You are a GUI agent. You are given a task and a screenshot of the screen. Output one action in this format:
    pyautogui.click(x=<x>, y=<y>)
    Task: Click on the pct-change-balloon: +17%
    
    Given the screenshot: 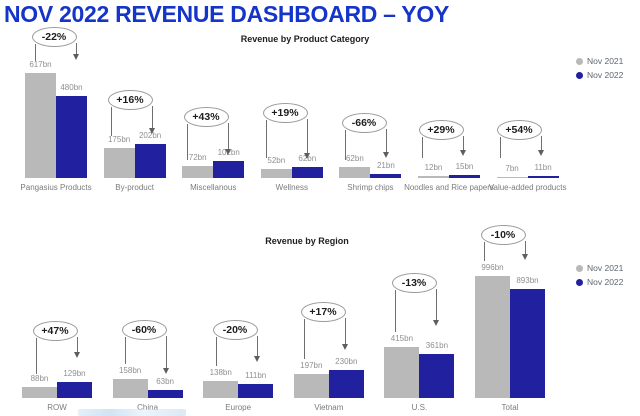 What is the action you would take?
    pyautogui.click(x=323, y=312)
    